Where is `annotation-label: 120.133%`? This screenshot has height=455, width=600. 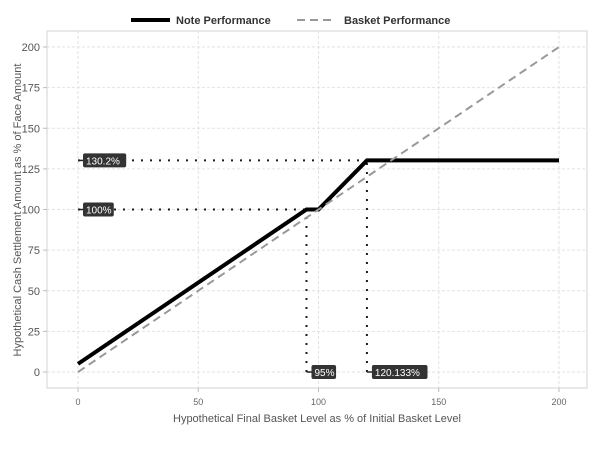 annotation-label: 120.133% is located at coordinates (397, 373).